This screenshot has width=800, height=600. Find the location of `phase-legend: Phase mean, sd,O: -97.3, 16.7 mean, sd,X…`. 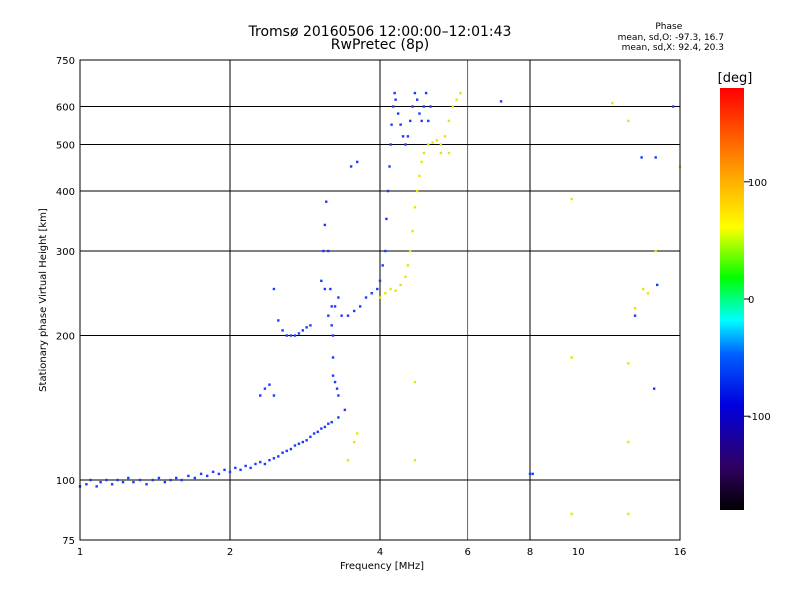

phase-legend: Phase mean, sd,O: -97.3, 16.7 mean, sd,X… is located at coordinates (671, 38).